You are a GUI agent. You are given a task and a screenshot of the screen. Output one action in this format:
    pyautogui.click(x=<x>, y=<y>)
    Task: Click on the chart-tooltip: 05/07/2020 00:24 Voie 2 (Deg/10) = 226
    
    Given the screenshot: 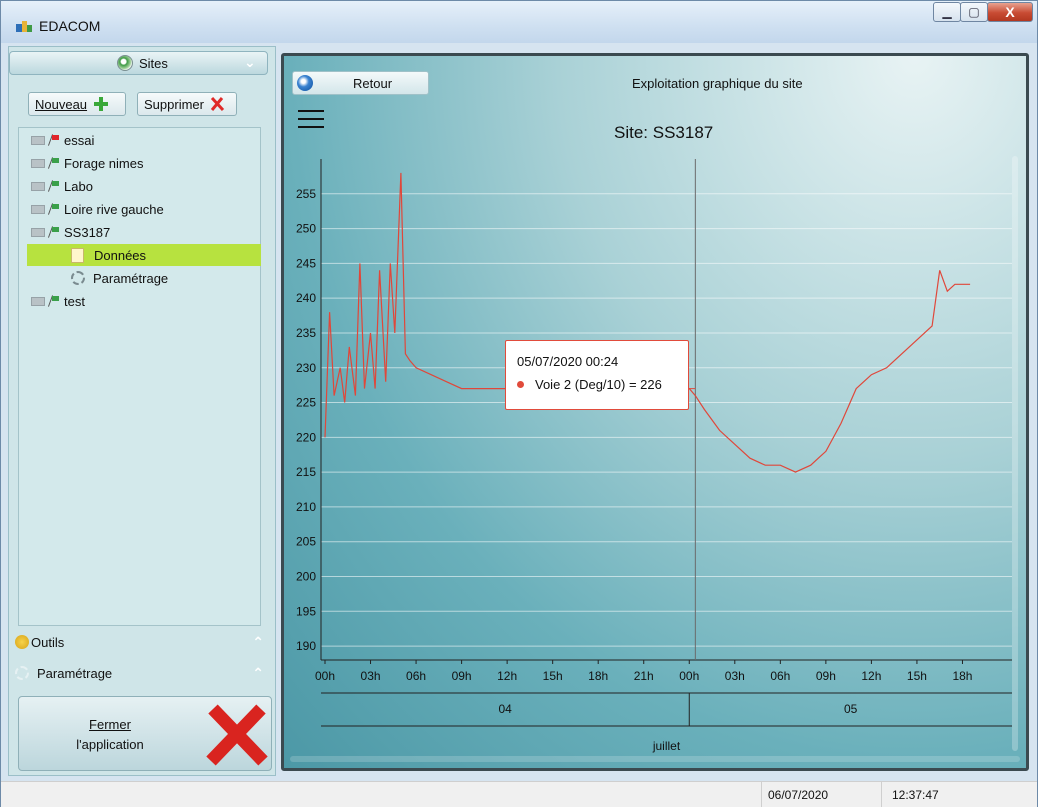 What is the action you would take?
    pyautogui.click(x=597, y=375)
    